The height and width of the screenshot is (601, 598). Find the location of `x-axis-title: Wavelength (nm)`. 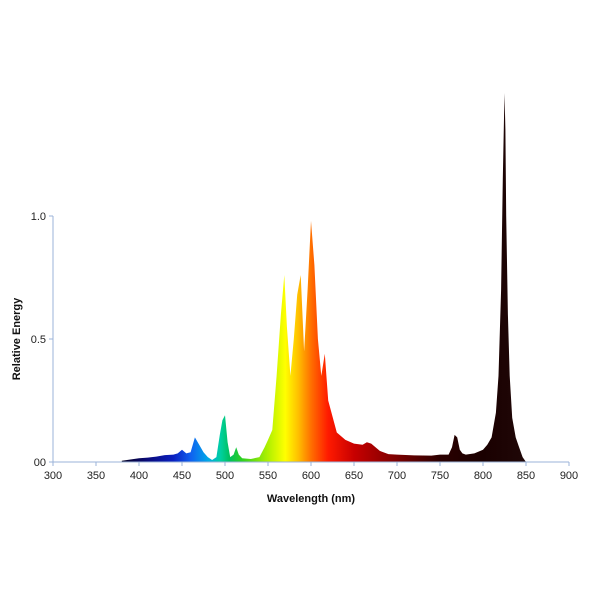

x-axis-title: Wavelength (nm) is located at coordinates (311, 499).